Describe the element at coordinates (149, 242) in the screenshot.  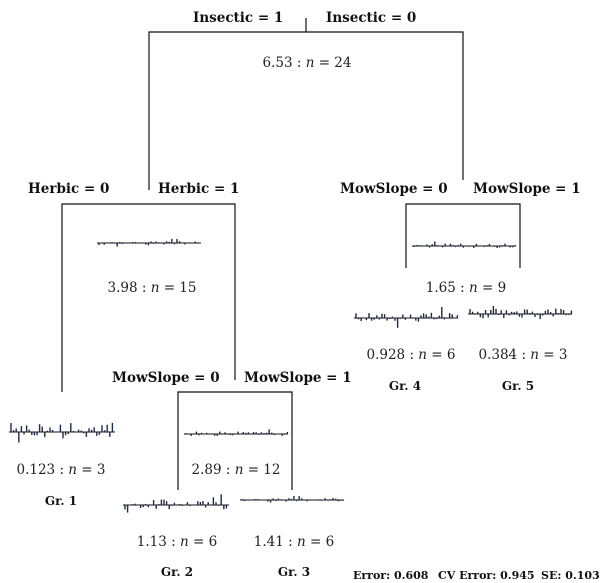
I see `herbic-node-sparkline` at that location.